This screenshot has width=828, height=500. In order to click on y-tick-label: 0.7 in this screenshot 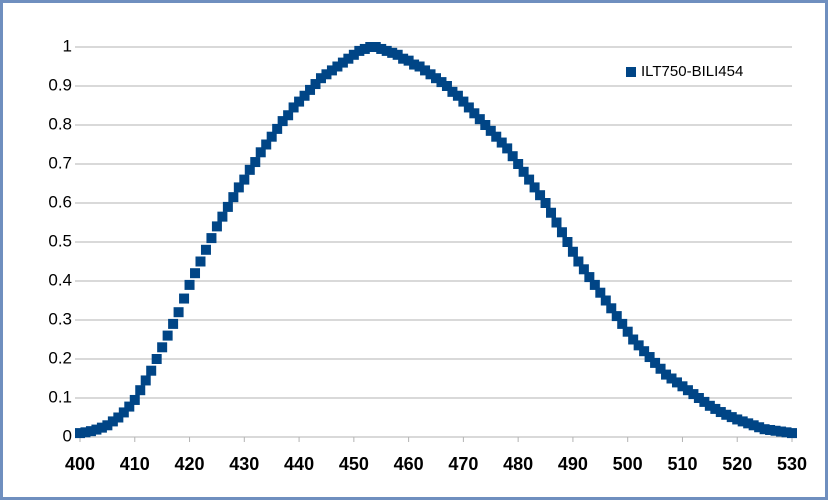, I will do `click(60, 162)`.